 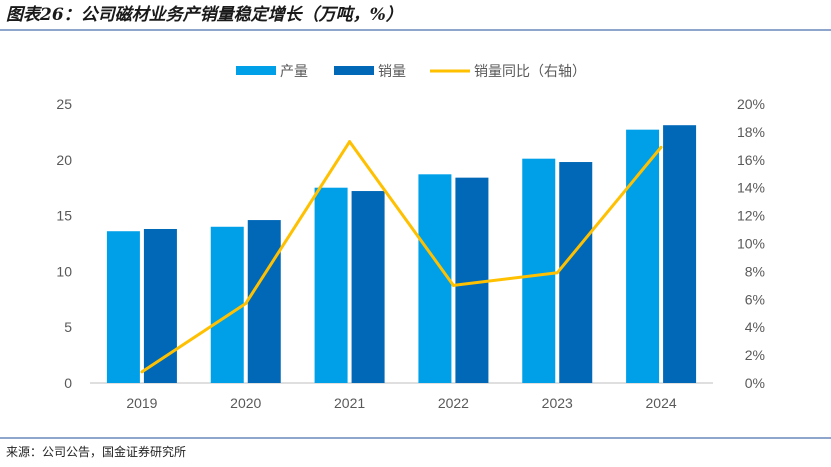 I want to click on bar-sales-2023, so click(x=576, y=272).